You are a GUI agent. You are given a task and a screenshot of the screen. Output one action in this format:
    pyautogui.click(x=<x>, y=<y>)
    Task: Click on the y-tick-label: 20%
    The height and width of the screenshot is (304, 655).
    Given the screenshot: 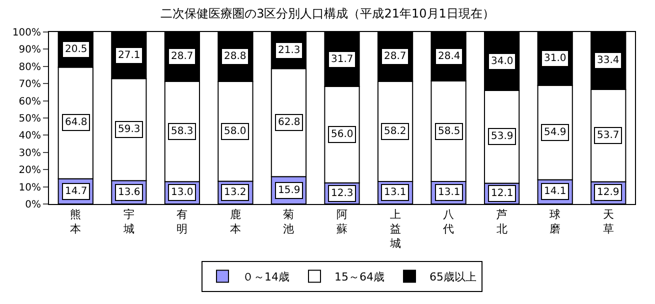 What is the action you would take?
    pyautogui.click(x=29, y=170)
    